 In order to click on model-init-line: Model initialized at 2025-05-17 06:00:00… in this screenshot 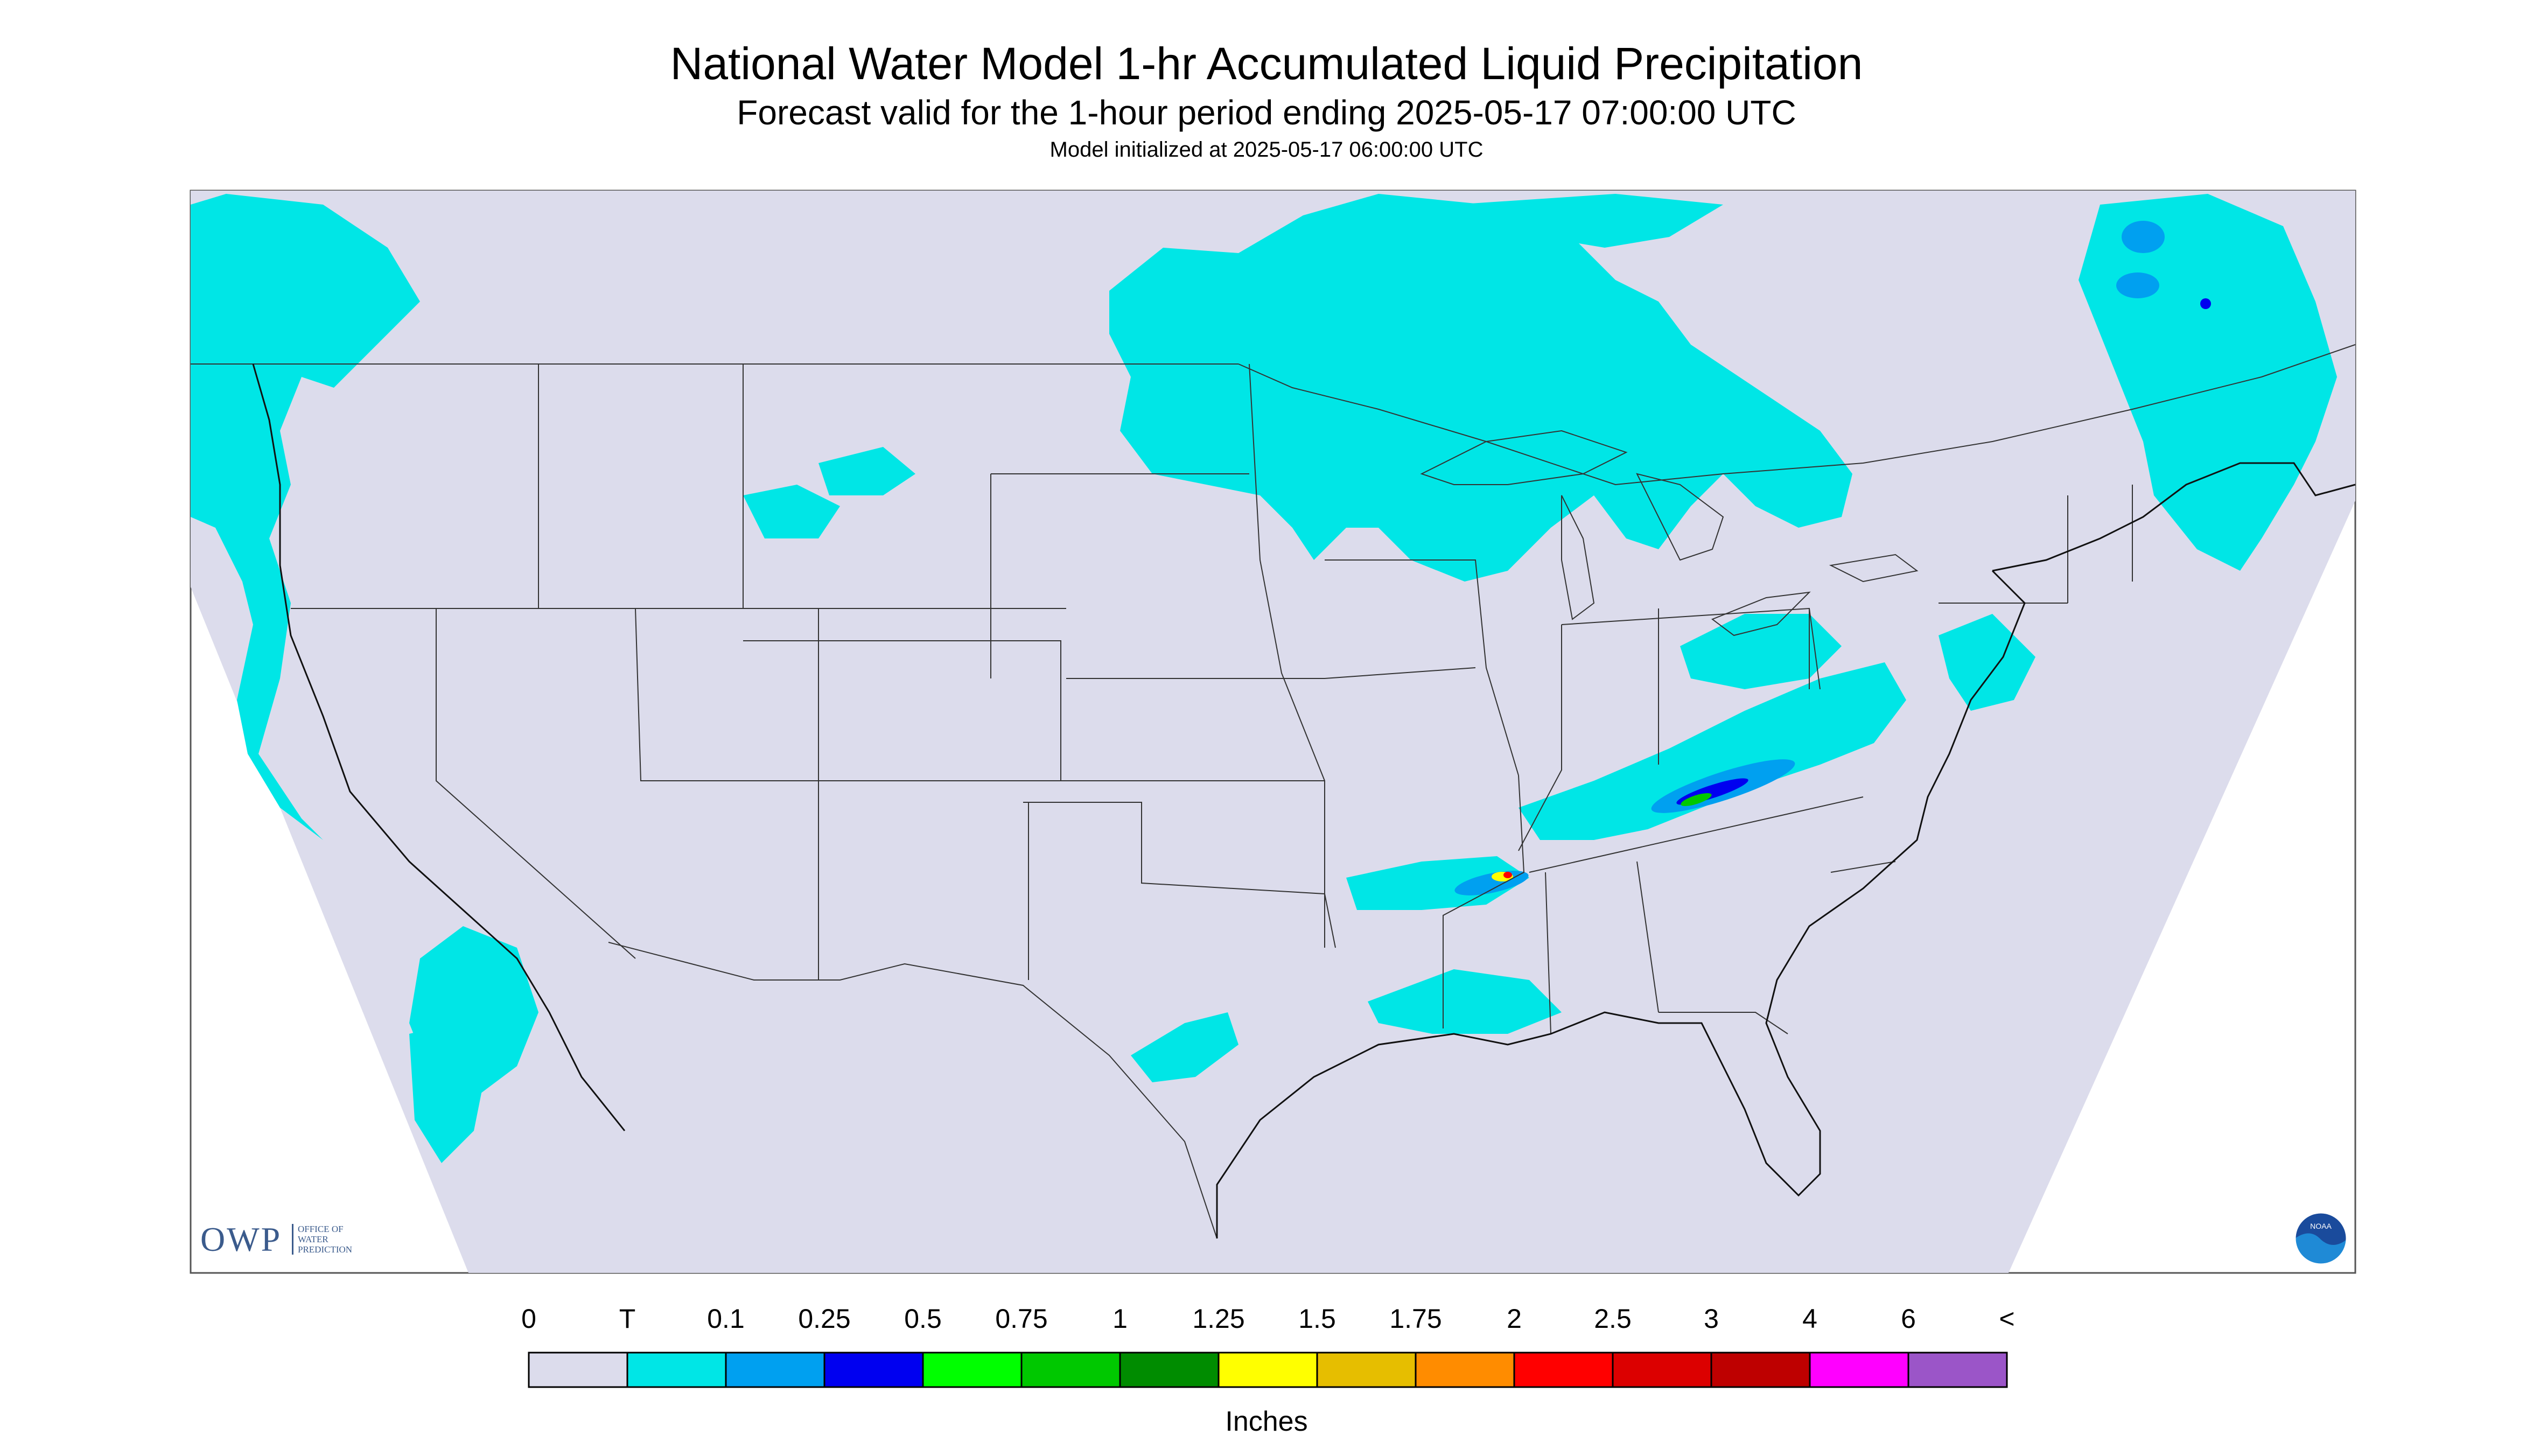, I will do `click(1266, 150)`.